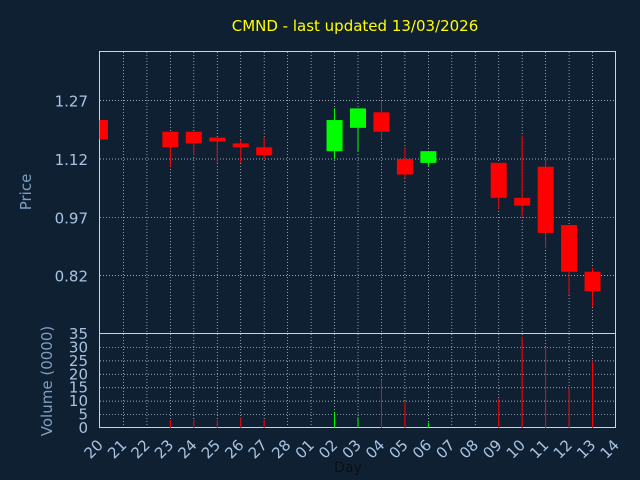 The height and width of the screenshot is (480, 640). I want to click on x-tick-label: 13, so click(586, 449).